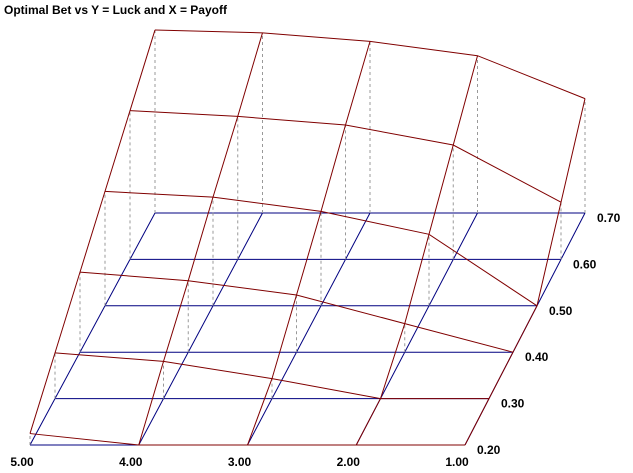 This screenshot has height=473, width=633. Describe the element at coordinates (537, 357) in the screenshot. I see `y-tick-label: 0.40` at that location.